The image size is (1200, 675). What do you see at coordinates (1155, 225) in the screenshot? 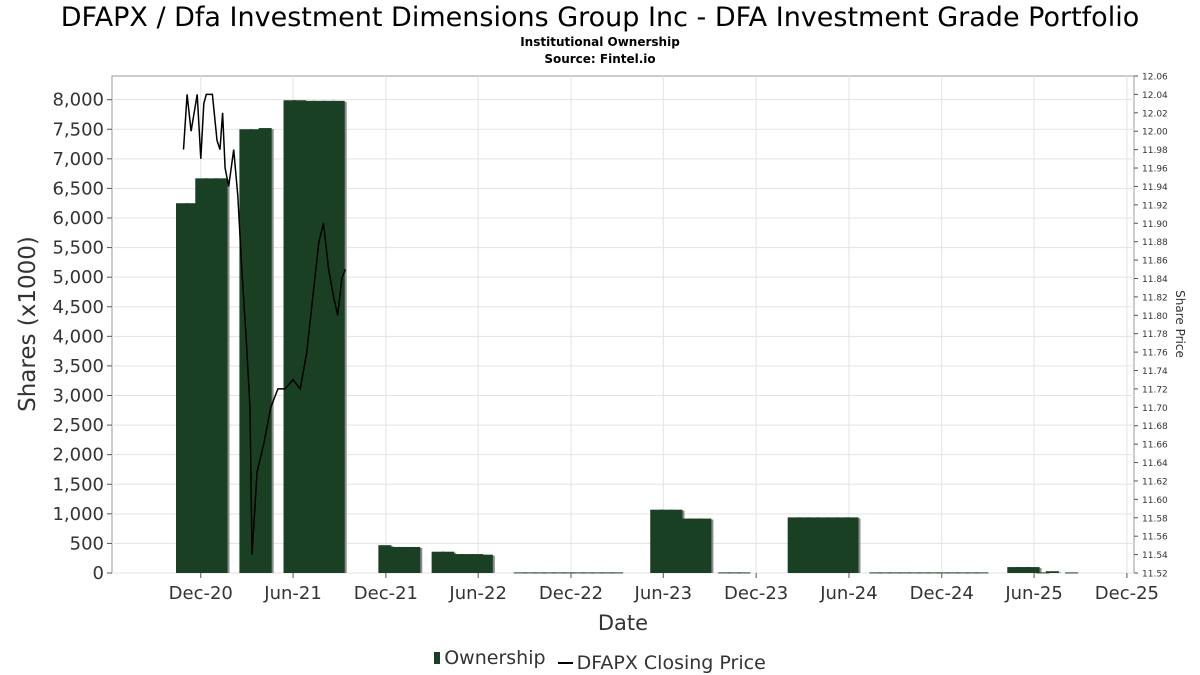
I see `y2-tick-label: 11.90` at bounding box center [1155, 225].